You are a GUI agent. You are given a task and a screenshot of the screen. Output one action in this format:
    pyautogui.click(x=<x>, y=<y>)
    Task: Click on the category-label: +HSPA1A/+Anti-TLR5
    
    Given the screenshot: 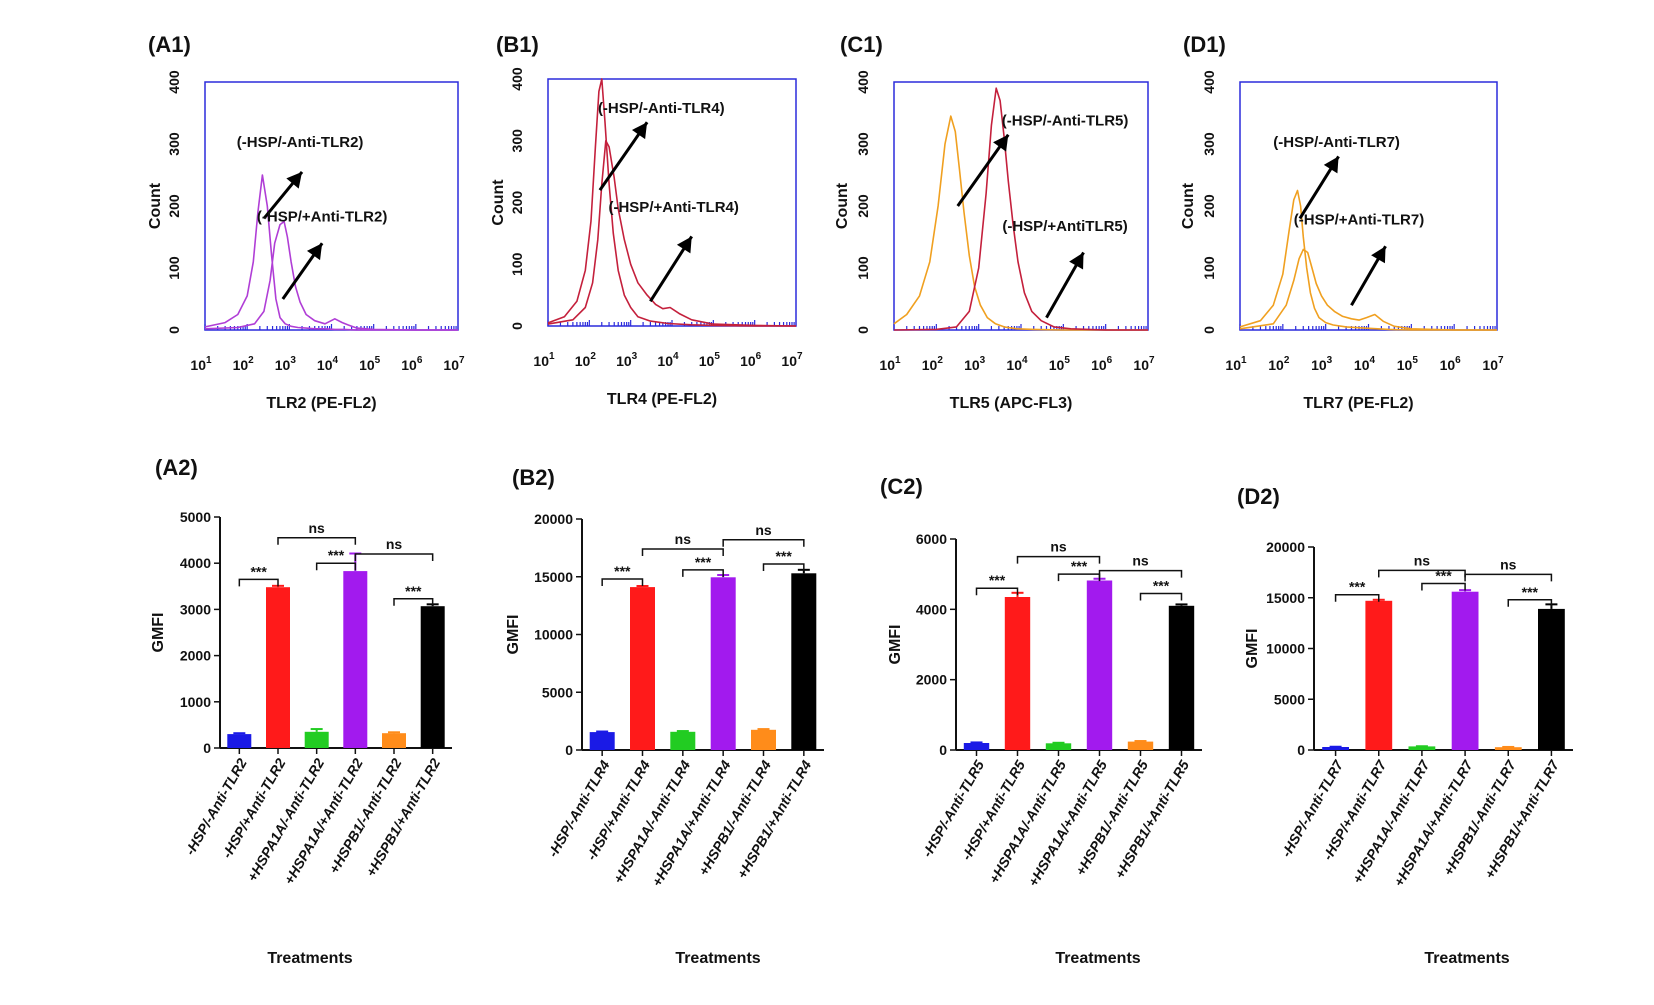 What is the action you would take?
    pyautogui.click(x=1067, y=823)
    